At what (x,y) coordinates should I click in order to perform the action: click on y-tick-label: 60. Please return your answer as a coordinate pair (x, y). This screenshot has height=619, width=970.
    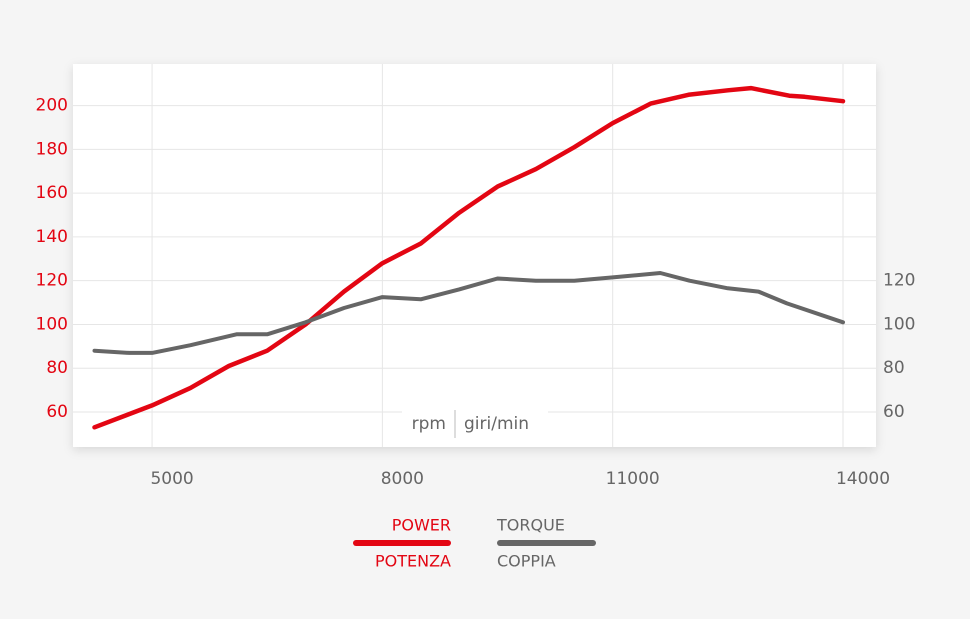
    Looking at the image, I should click on (57, 412).